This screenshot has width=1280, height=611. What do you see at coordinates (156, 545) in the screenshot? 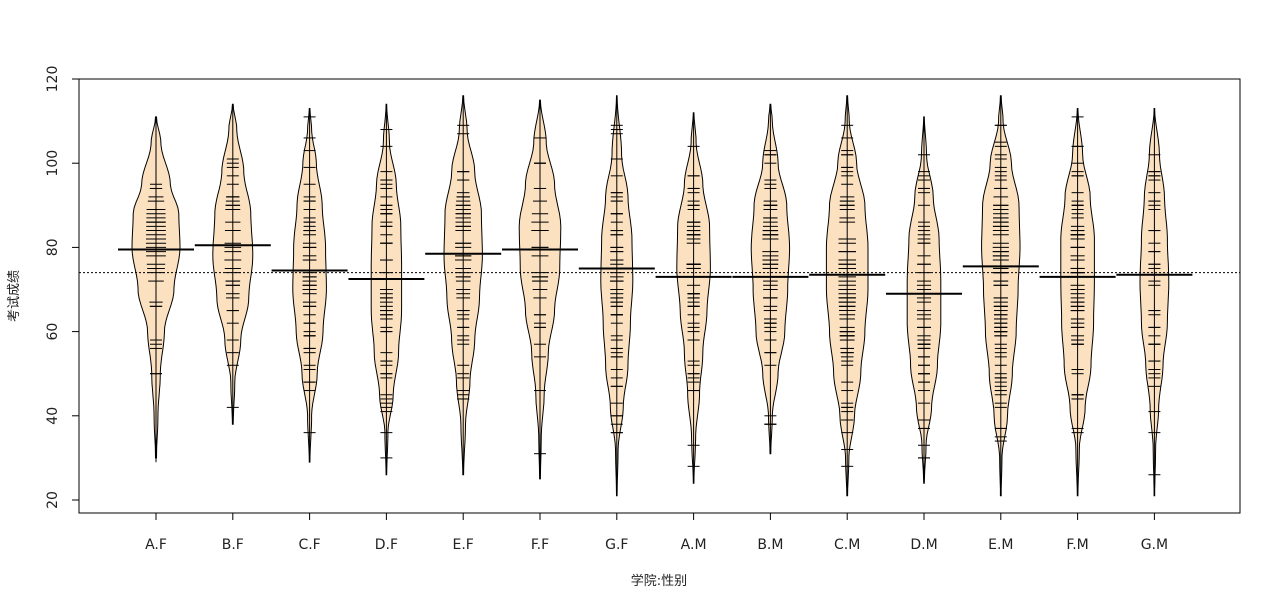
I see `x-tick-label: A.F` at bounding box center [156, 545].